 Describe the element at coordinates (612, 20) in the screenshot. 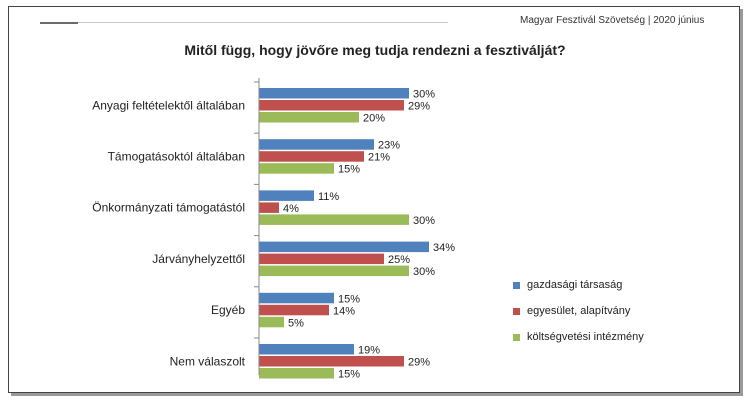

I see `header-text: Magyar Fesztivál Szövetség | 2020 június` at that location.